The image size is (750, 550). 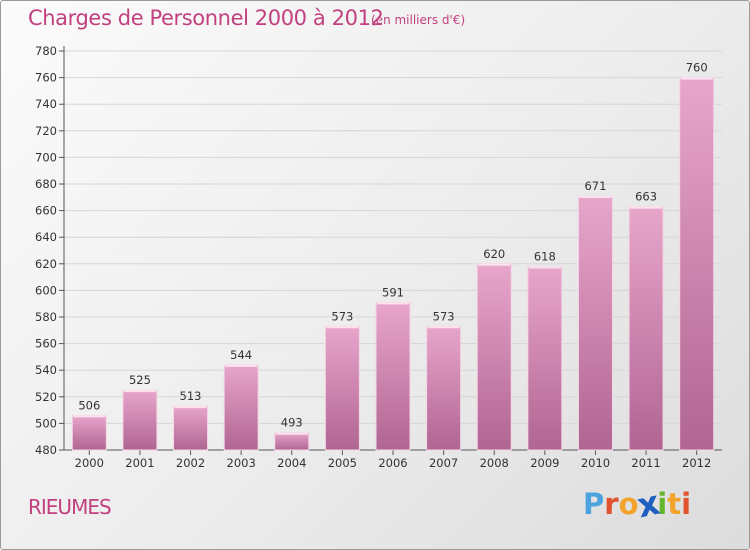 I want to click on x-tick-label-2006: 2006, so click(x=392, y=463).